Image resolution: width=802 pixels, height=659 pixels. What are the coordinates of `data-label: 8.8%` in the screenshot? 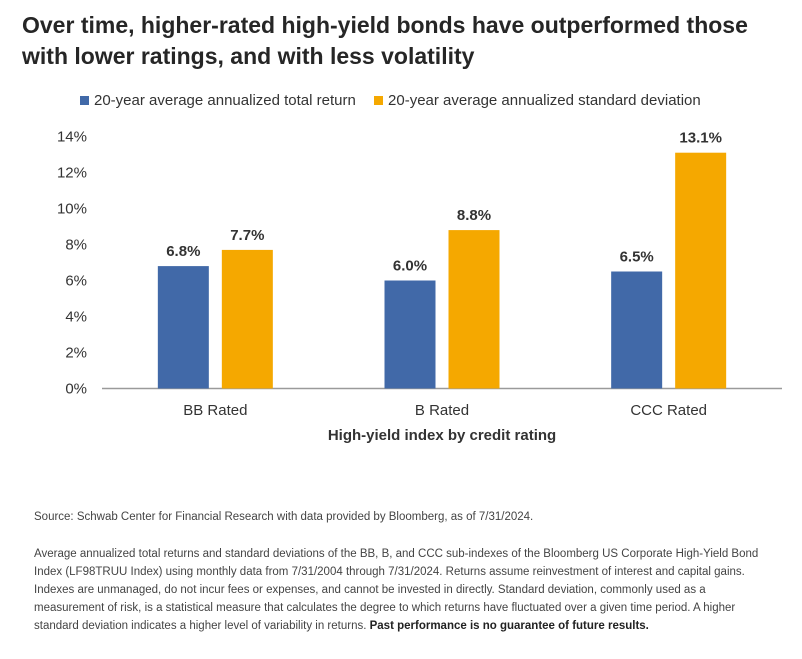 It's located at (474, 215).